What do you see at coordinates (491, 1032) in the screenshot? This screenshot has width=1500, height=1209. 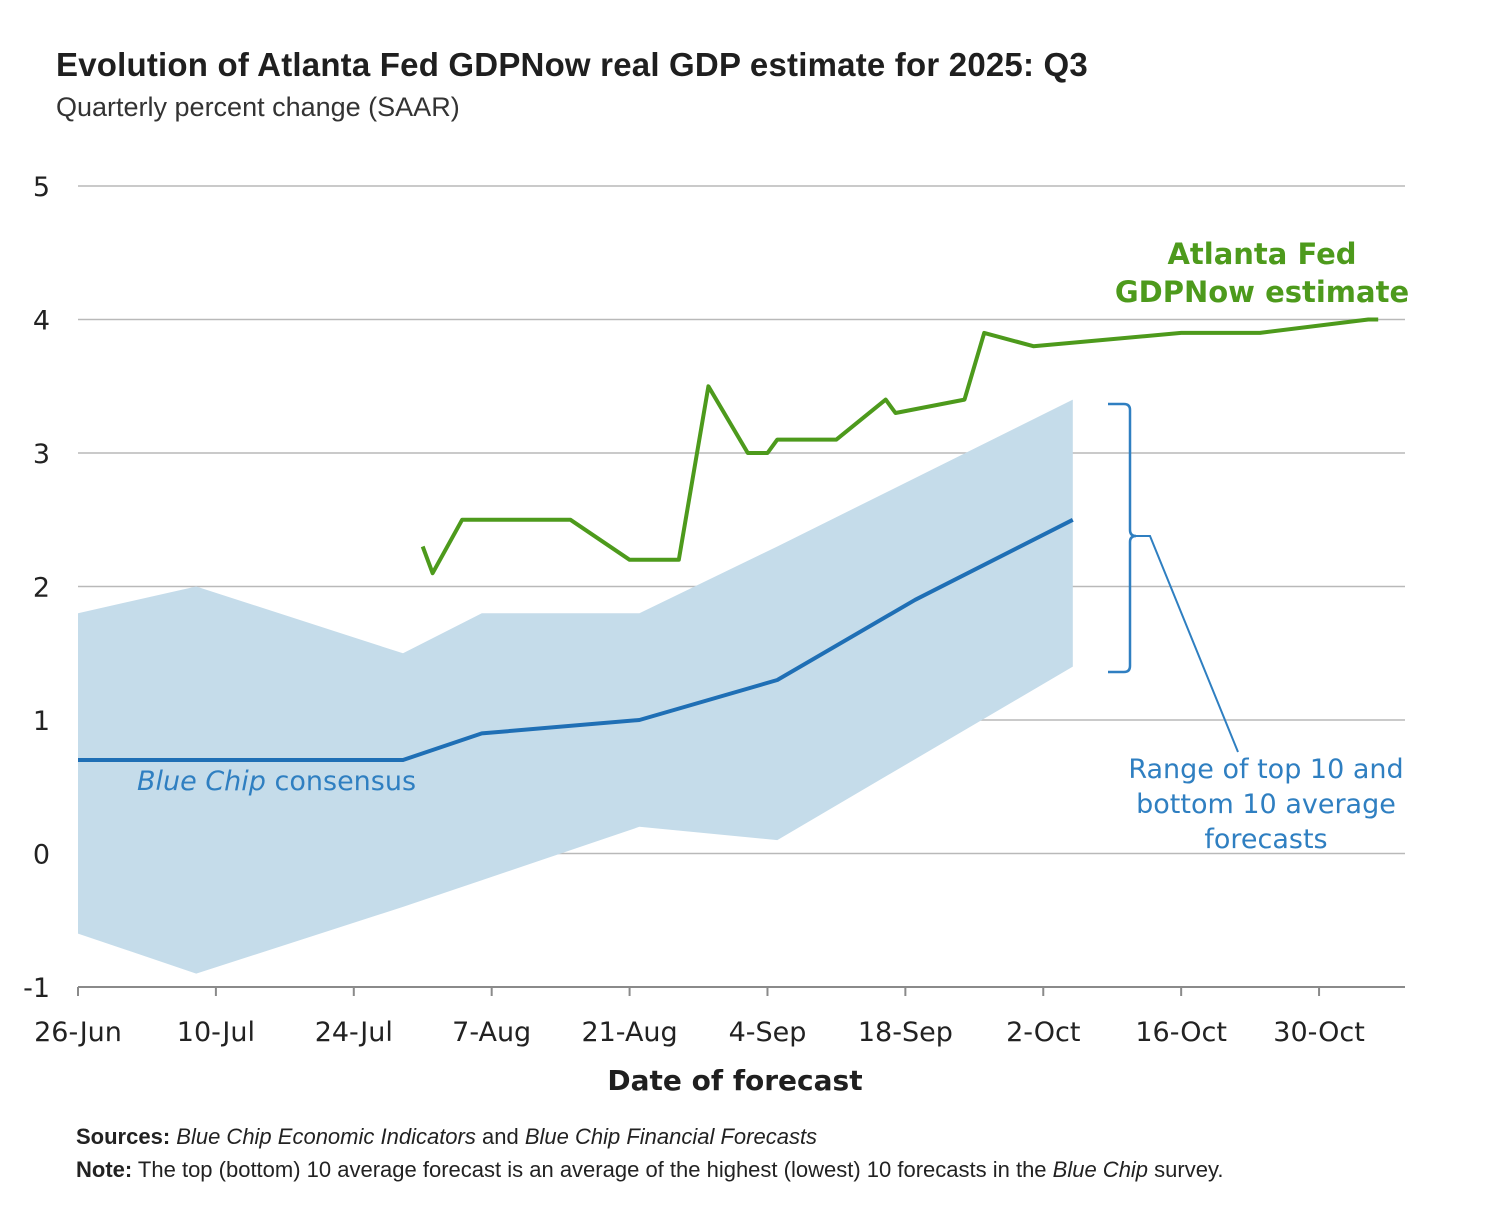 I see `x-tick-label: 7-Aug` at bounding box center [491, 1032].